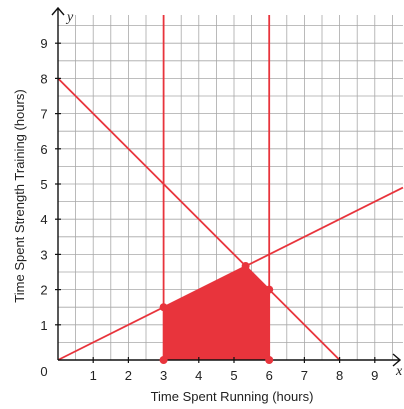  I want to click on y-tick-label: 7, so click(43, 114).